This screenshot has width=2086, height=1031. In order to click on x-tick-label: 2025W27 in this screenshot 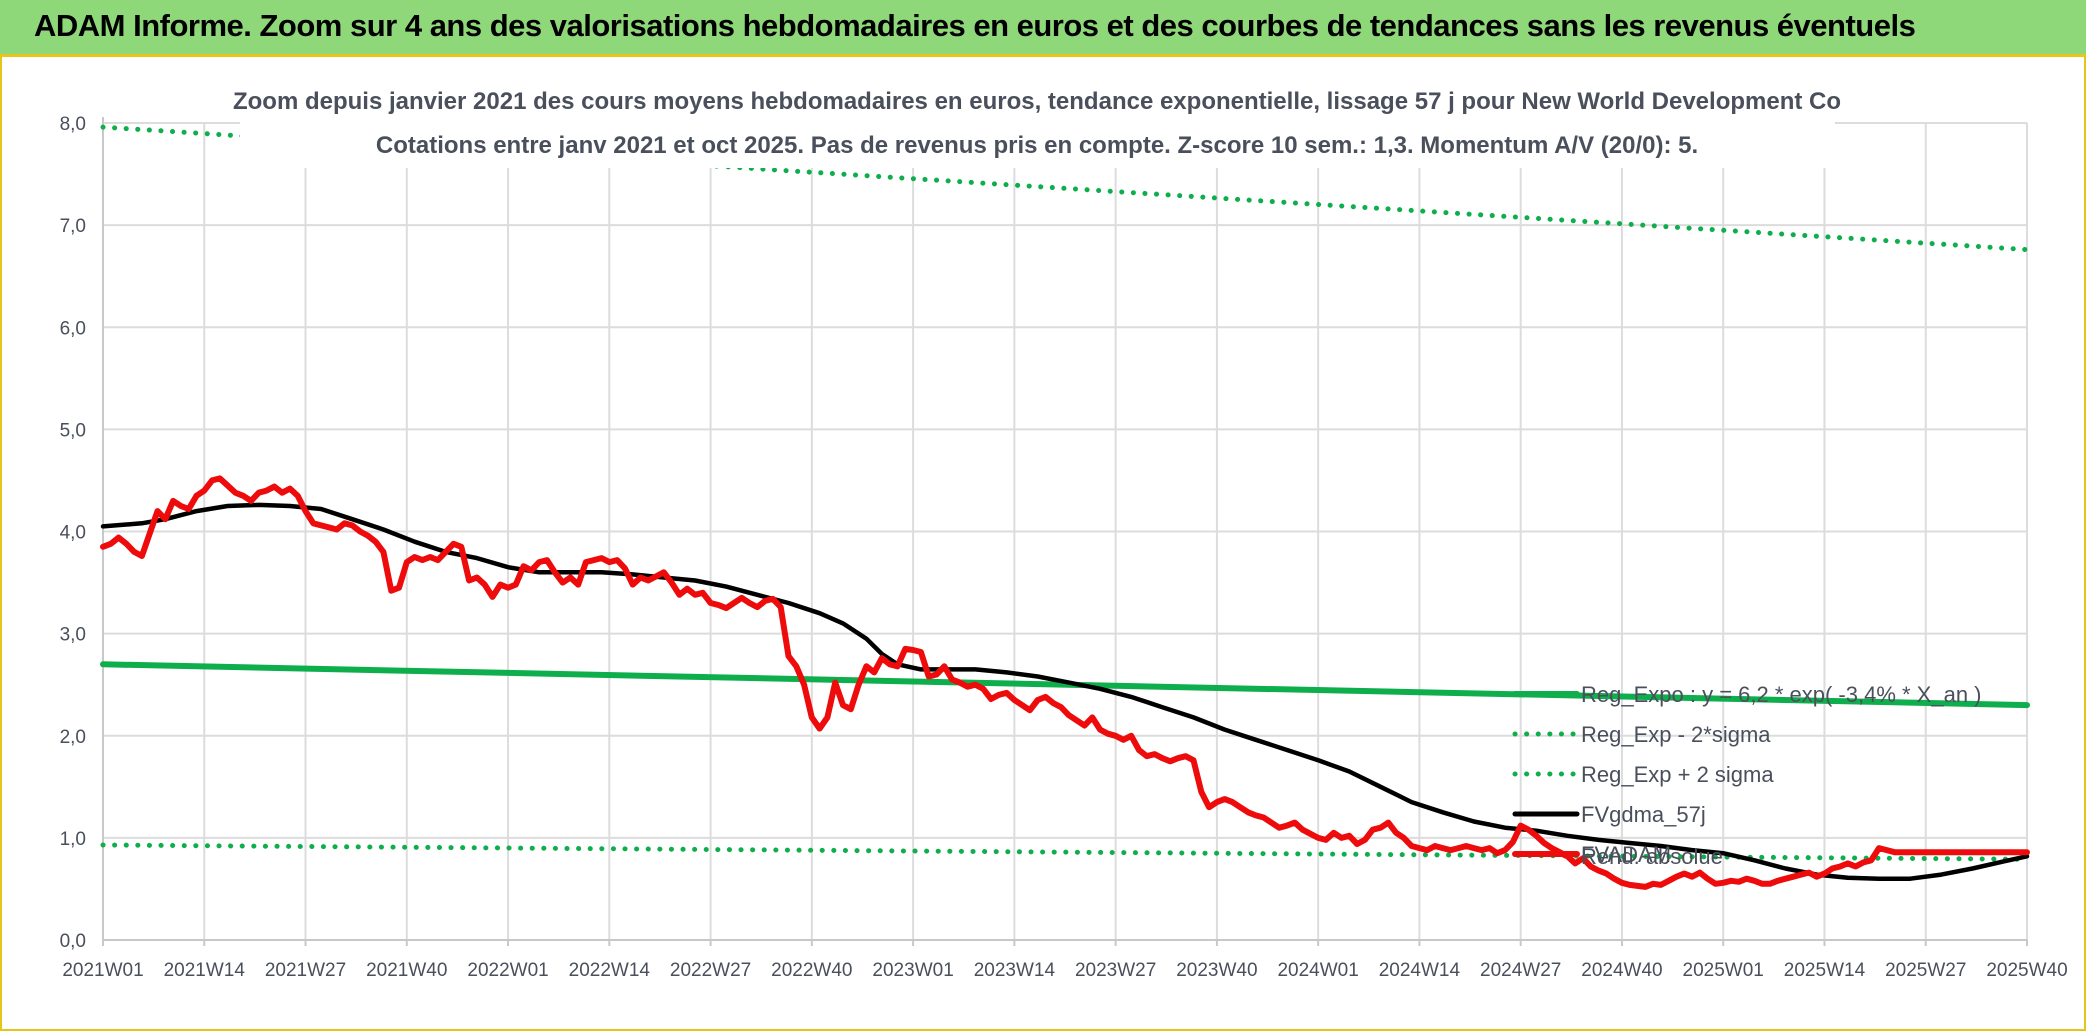, I will do `click(1925, 970)`.